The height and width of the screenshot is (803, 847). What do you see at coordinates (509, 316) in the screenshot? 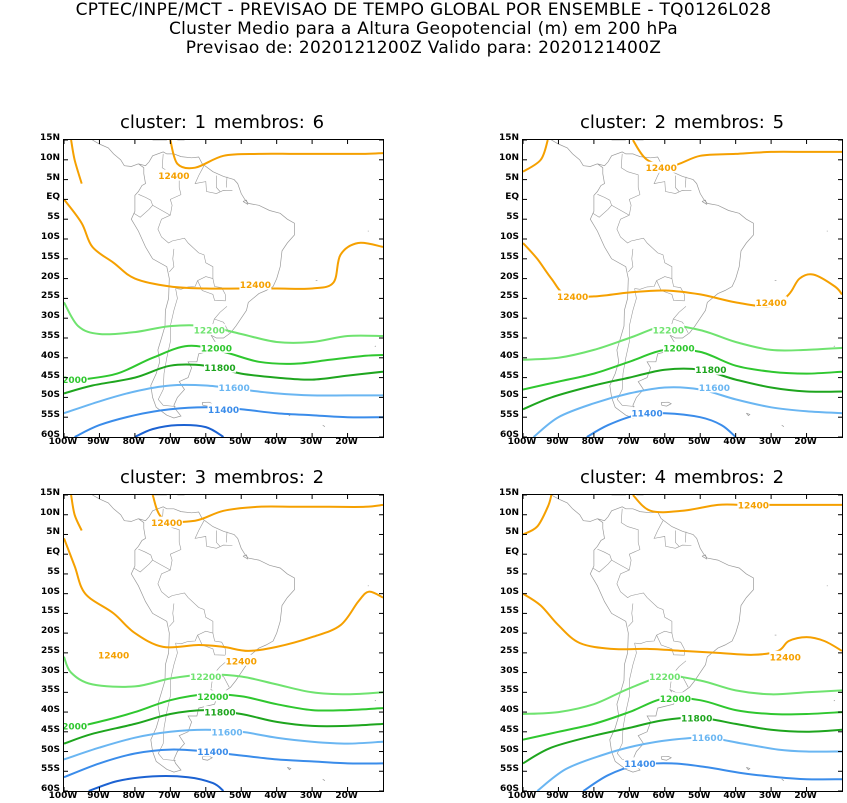
I see `lat-tick-label: 30S` at bounding box center [509, 316].